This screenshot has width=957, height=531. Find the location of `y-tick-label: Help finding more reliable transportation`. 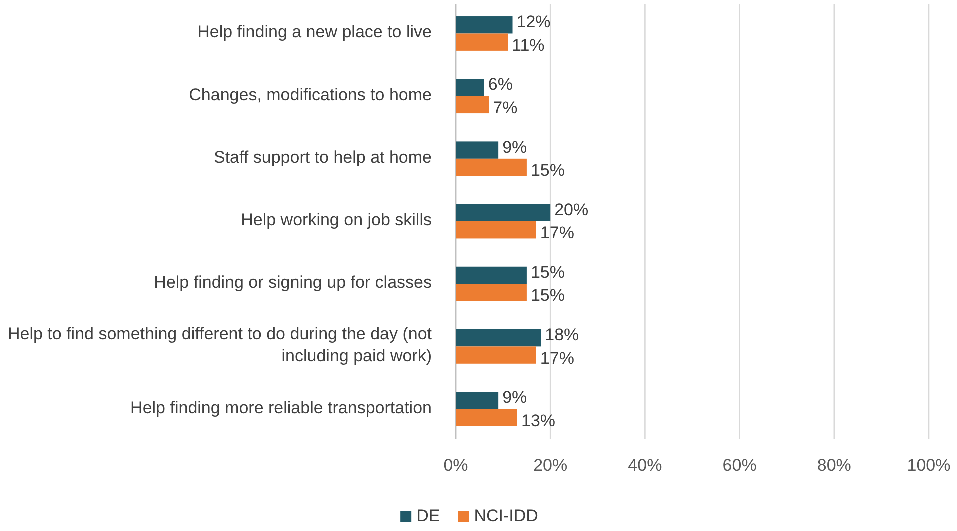

y-tick-label: Help finding more reliable transportation is located at coordinates (281, 408).